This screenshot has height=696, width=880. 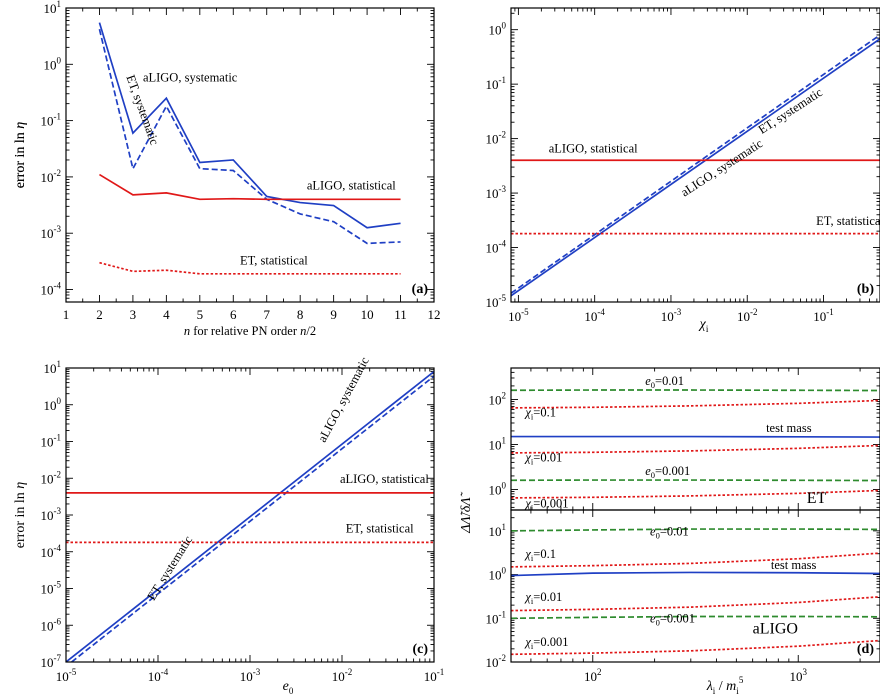 I want to click on annotation: aLIGO, statistical, so click(x=351, y=185).